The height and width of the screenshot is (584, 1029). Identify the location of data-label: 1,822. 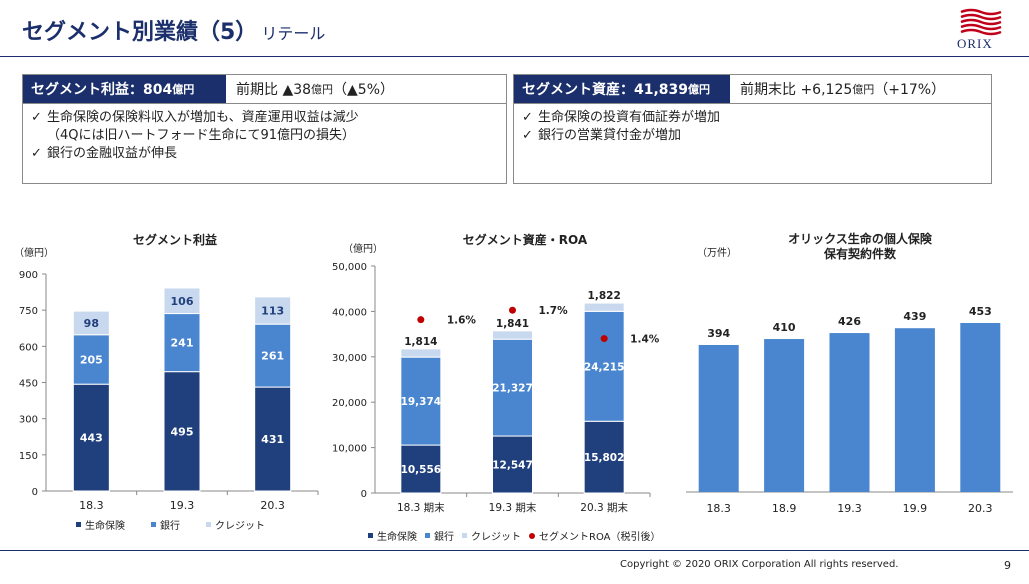
(604, 296).